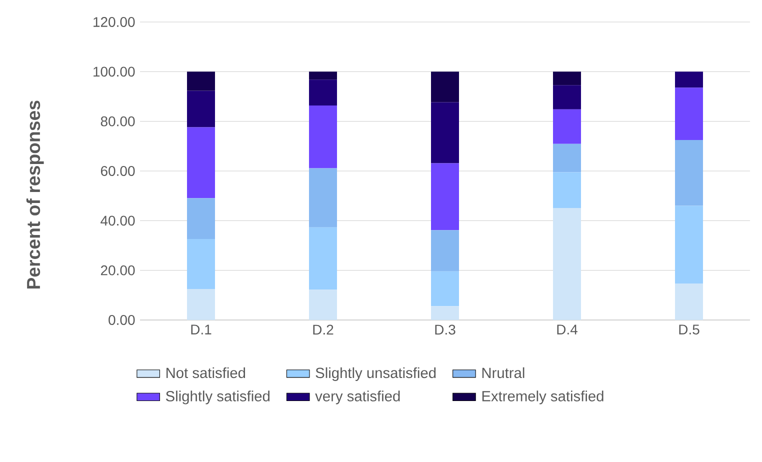  I want to click on y-axis-title: Percent of responses, so click(35, 194).